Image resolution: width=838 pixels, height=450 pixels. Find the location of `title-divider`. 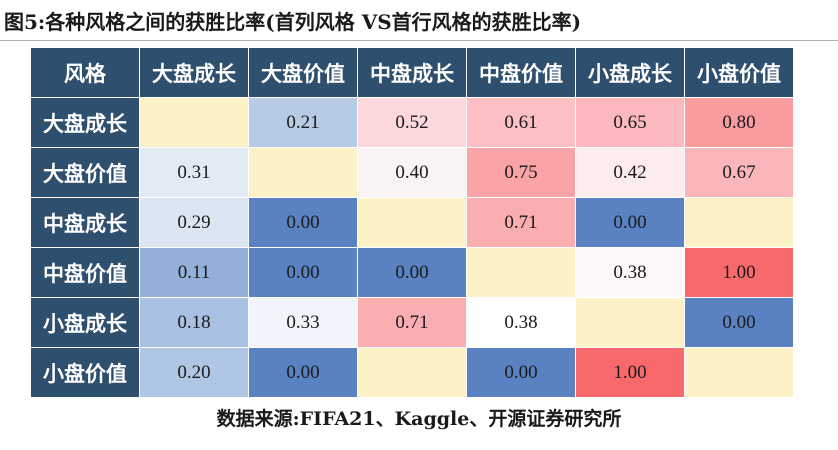

title-divider is located at coordinates (419, 40).